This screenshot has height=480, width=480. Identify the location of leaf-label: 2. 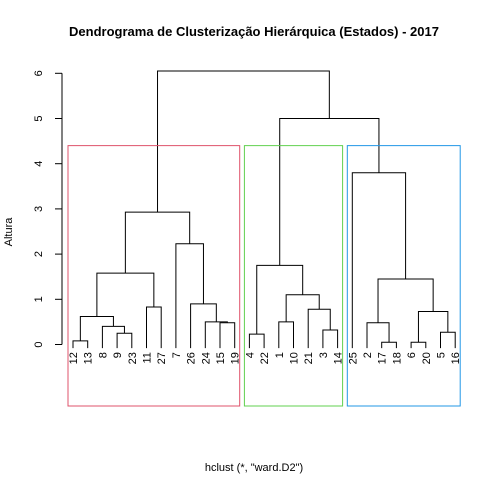
(368, 355).